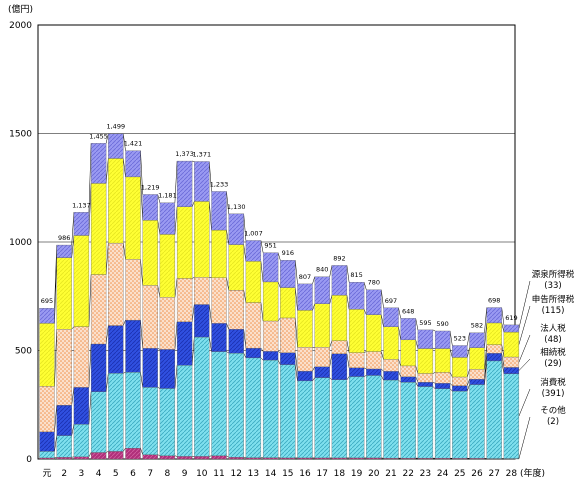 The image size is (580, 484). I want to click on total-label: 1,233, so click(219, 184).